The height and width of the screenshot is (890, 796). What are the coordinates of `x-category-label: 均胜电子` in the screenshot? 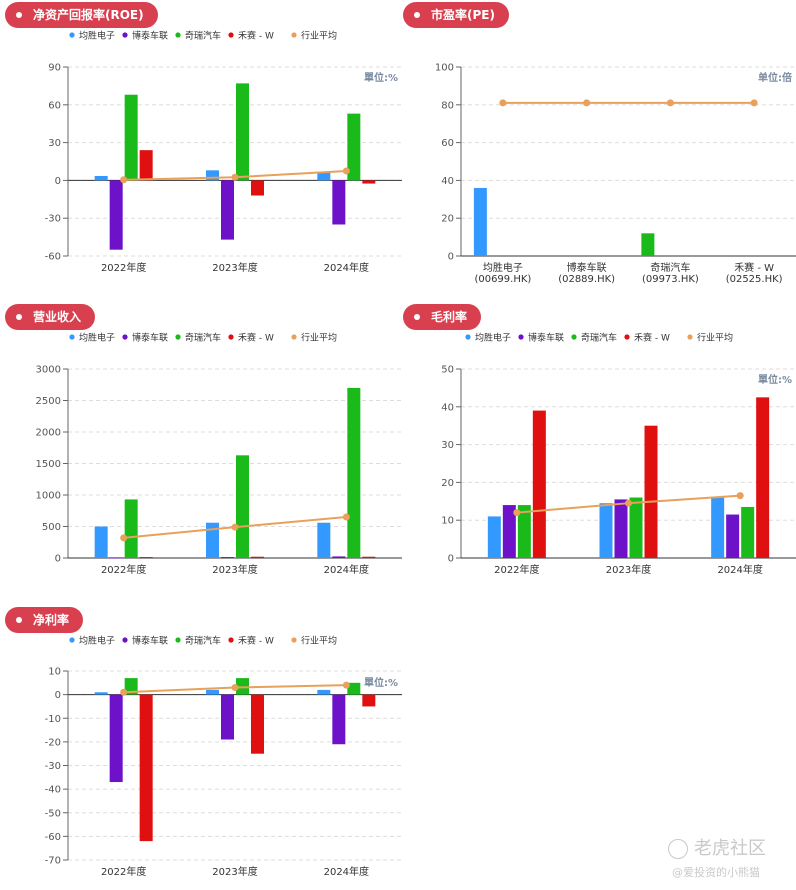 It's located at (503, 267).